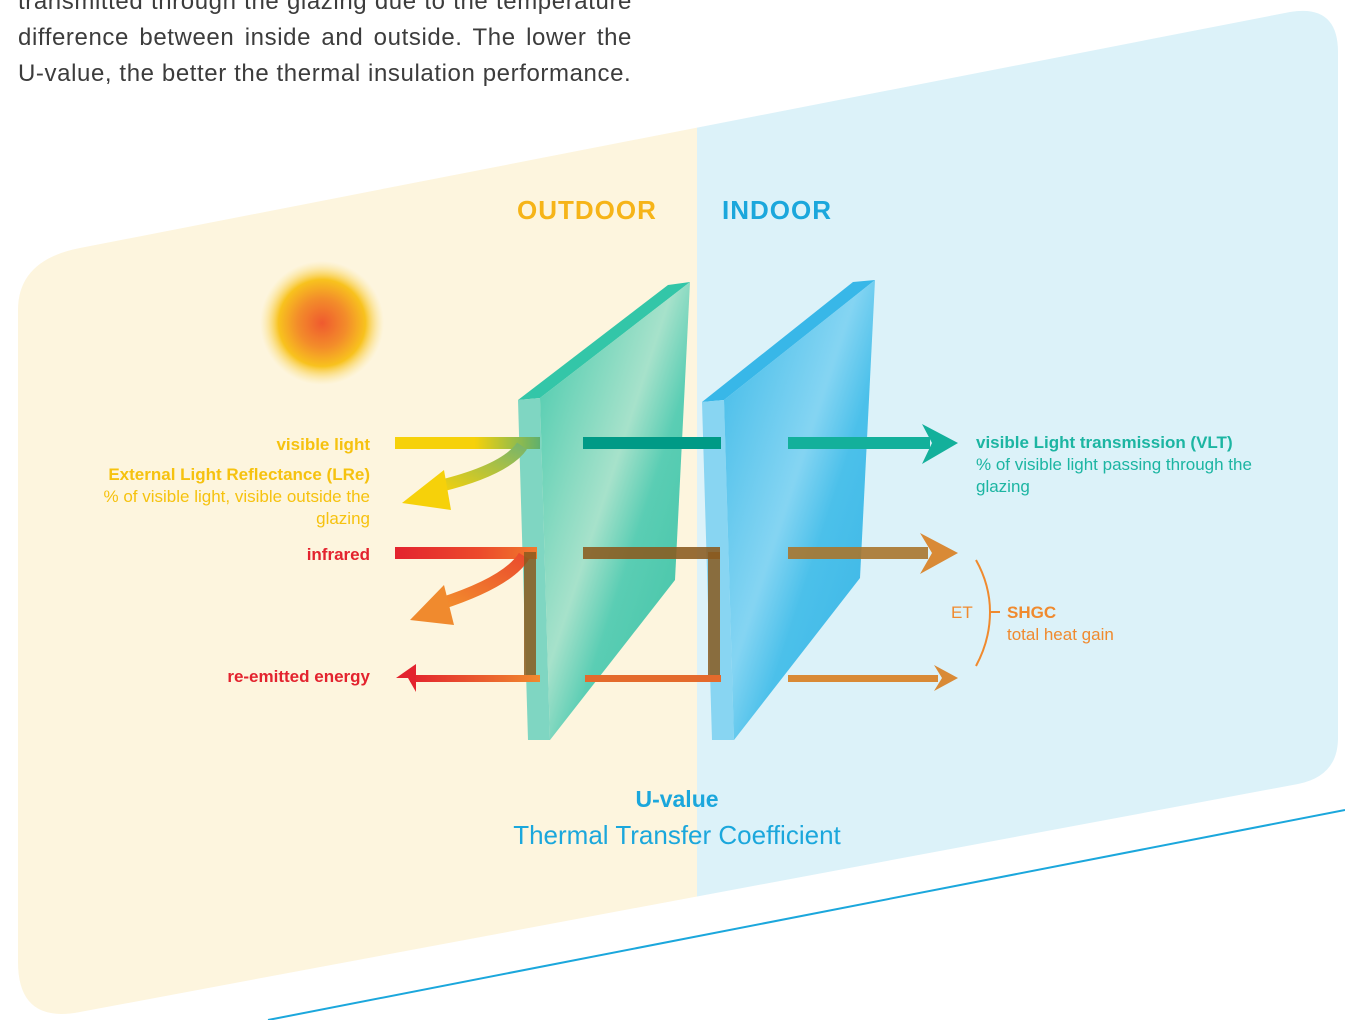  Describe the element at coordinates (677, 799) in the screenshot. I see `uvalue-title: U-value` at that location.